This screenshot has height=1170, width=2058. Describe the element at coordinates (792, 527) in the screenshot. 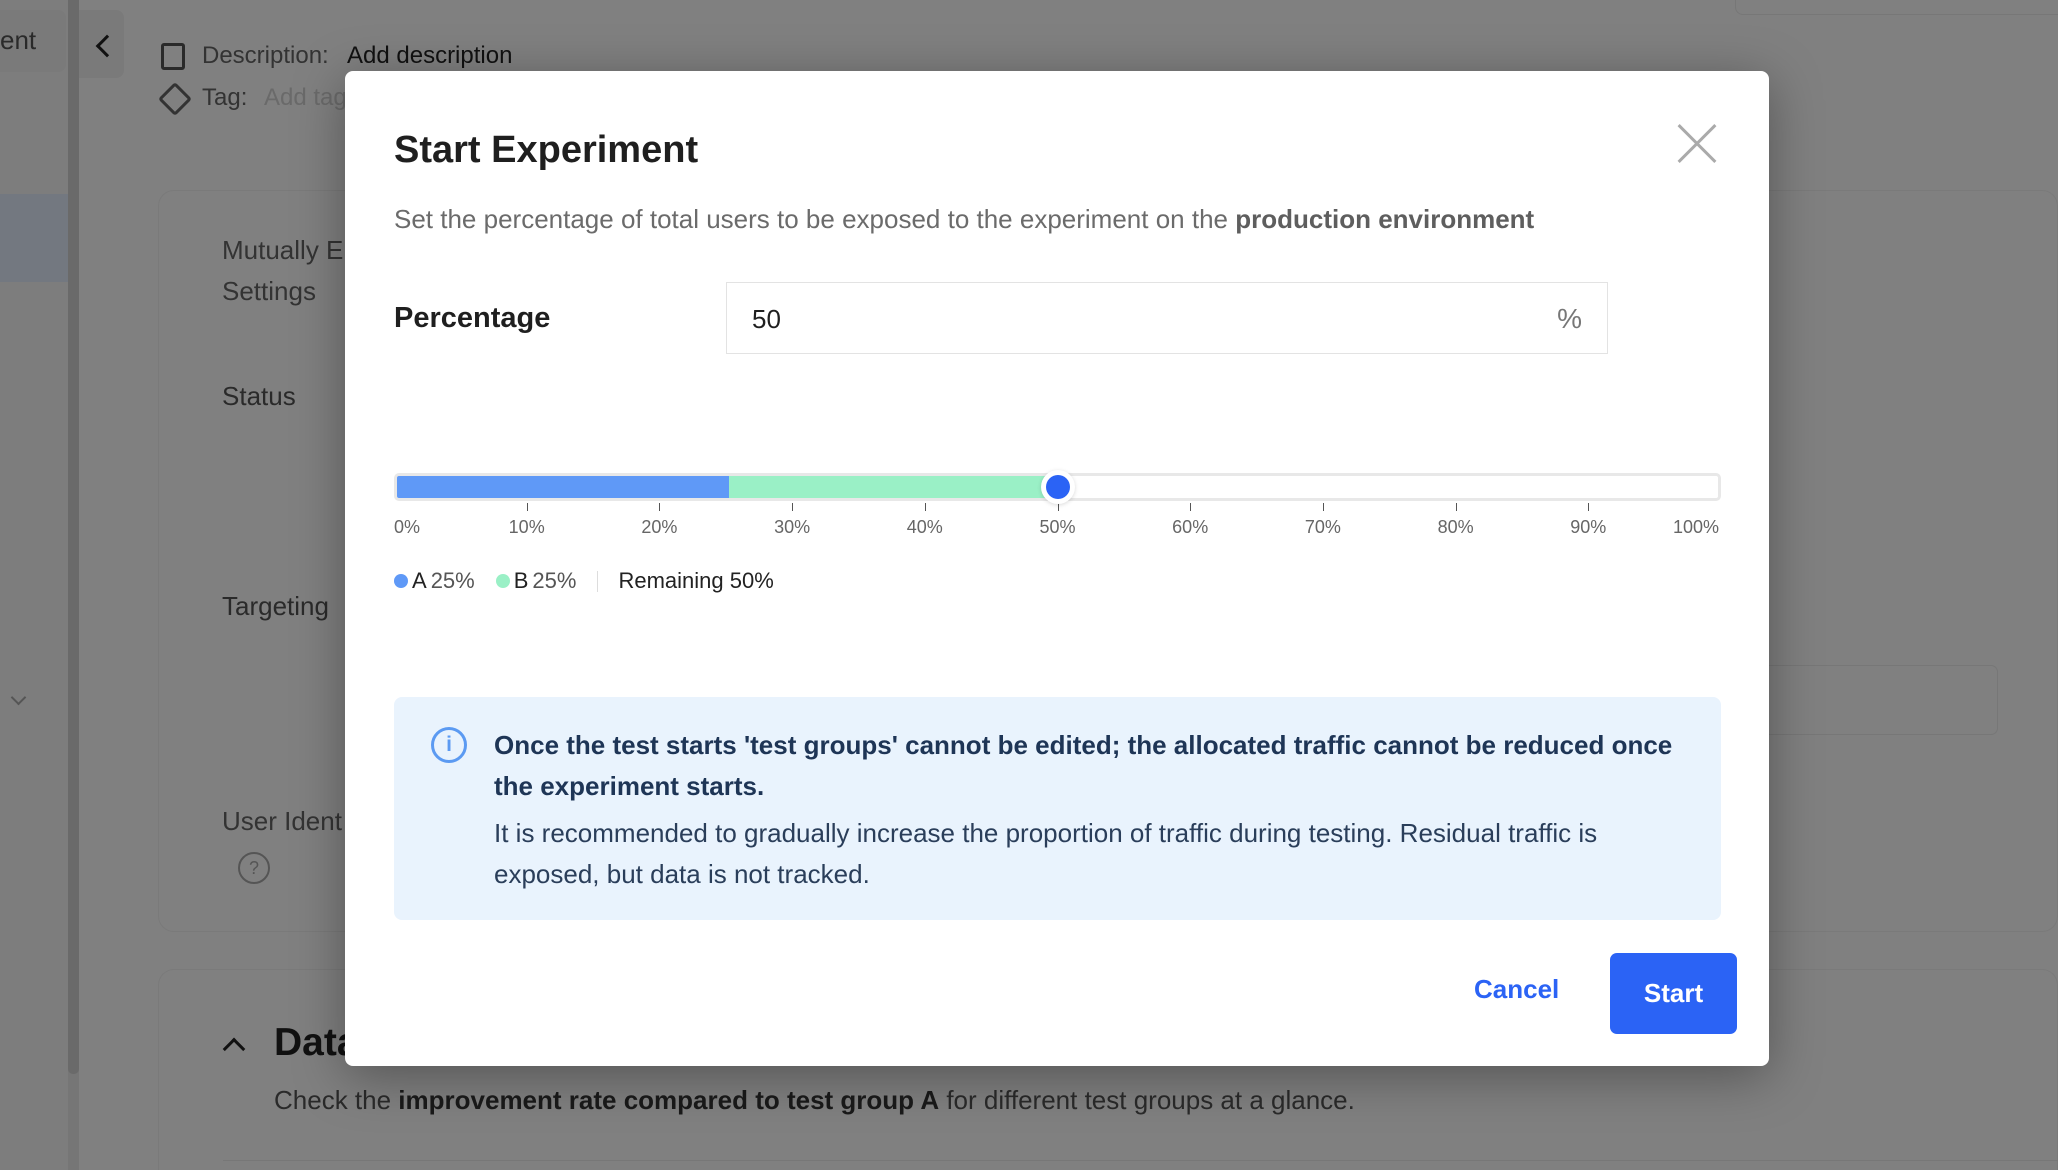

I see `slider-tick-label: 30%` at that location.